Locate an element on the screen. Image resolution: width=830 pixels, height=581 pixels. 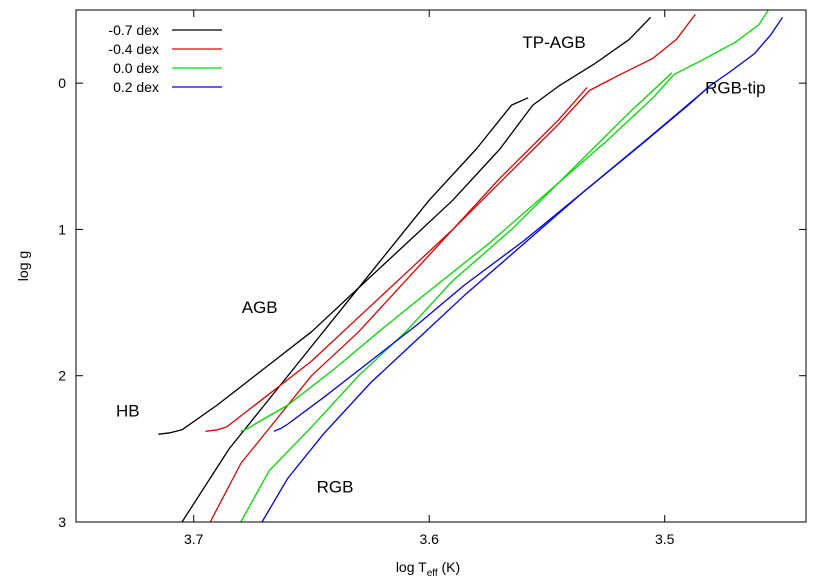
y-tick-label: 1 is located at coordinates (62, 229).